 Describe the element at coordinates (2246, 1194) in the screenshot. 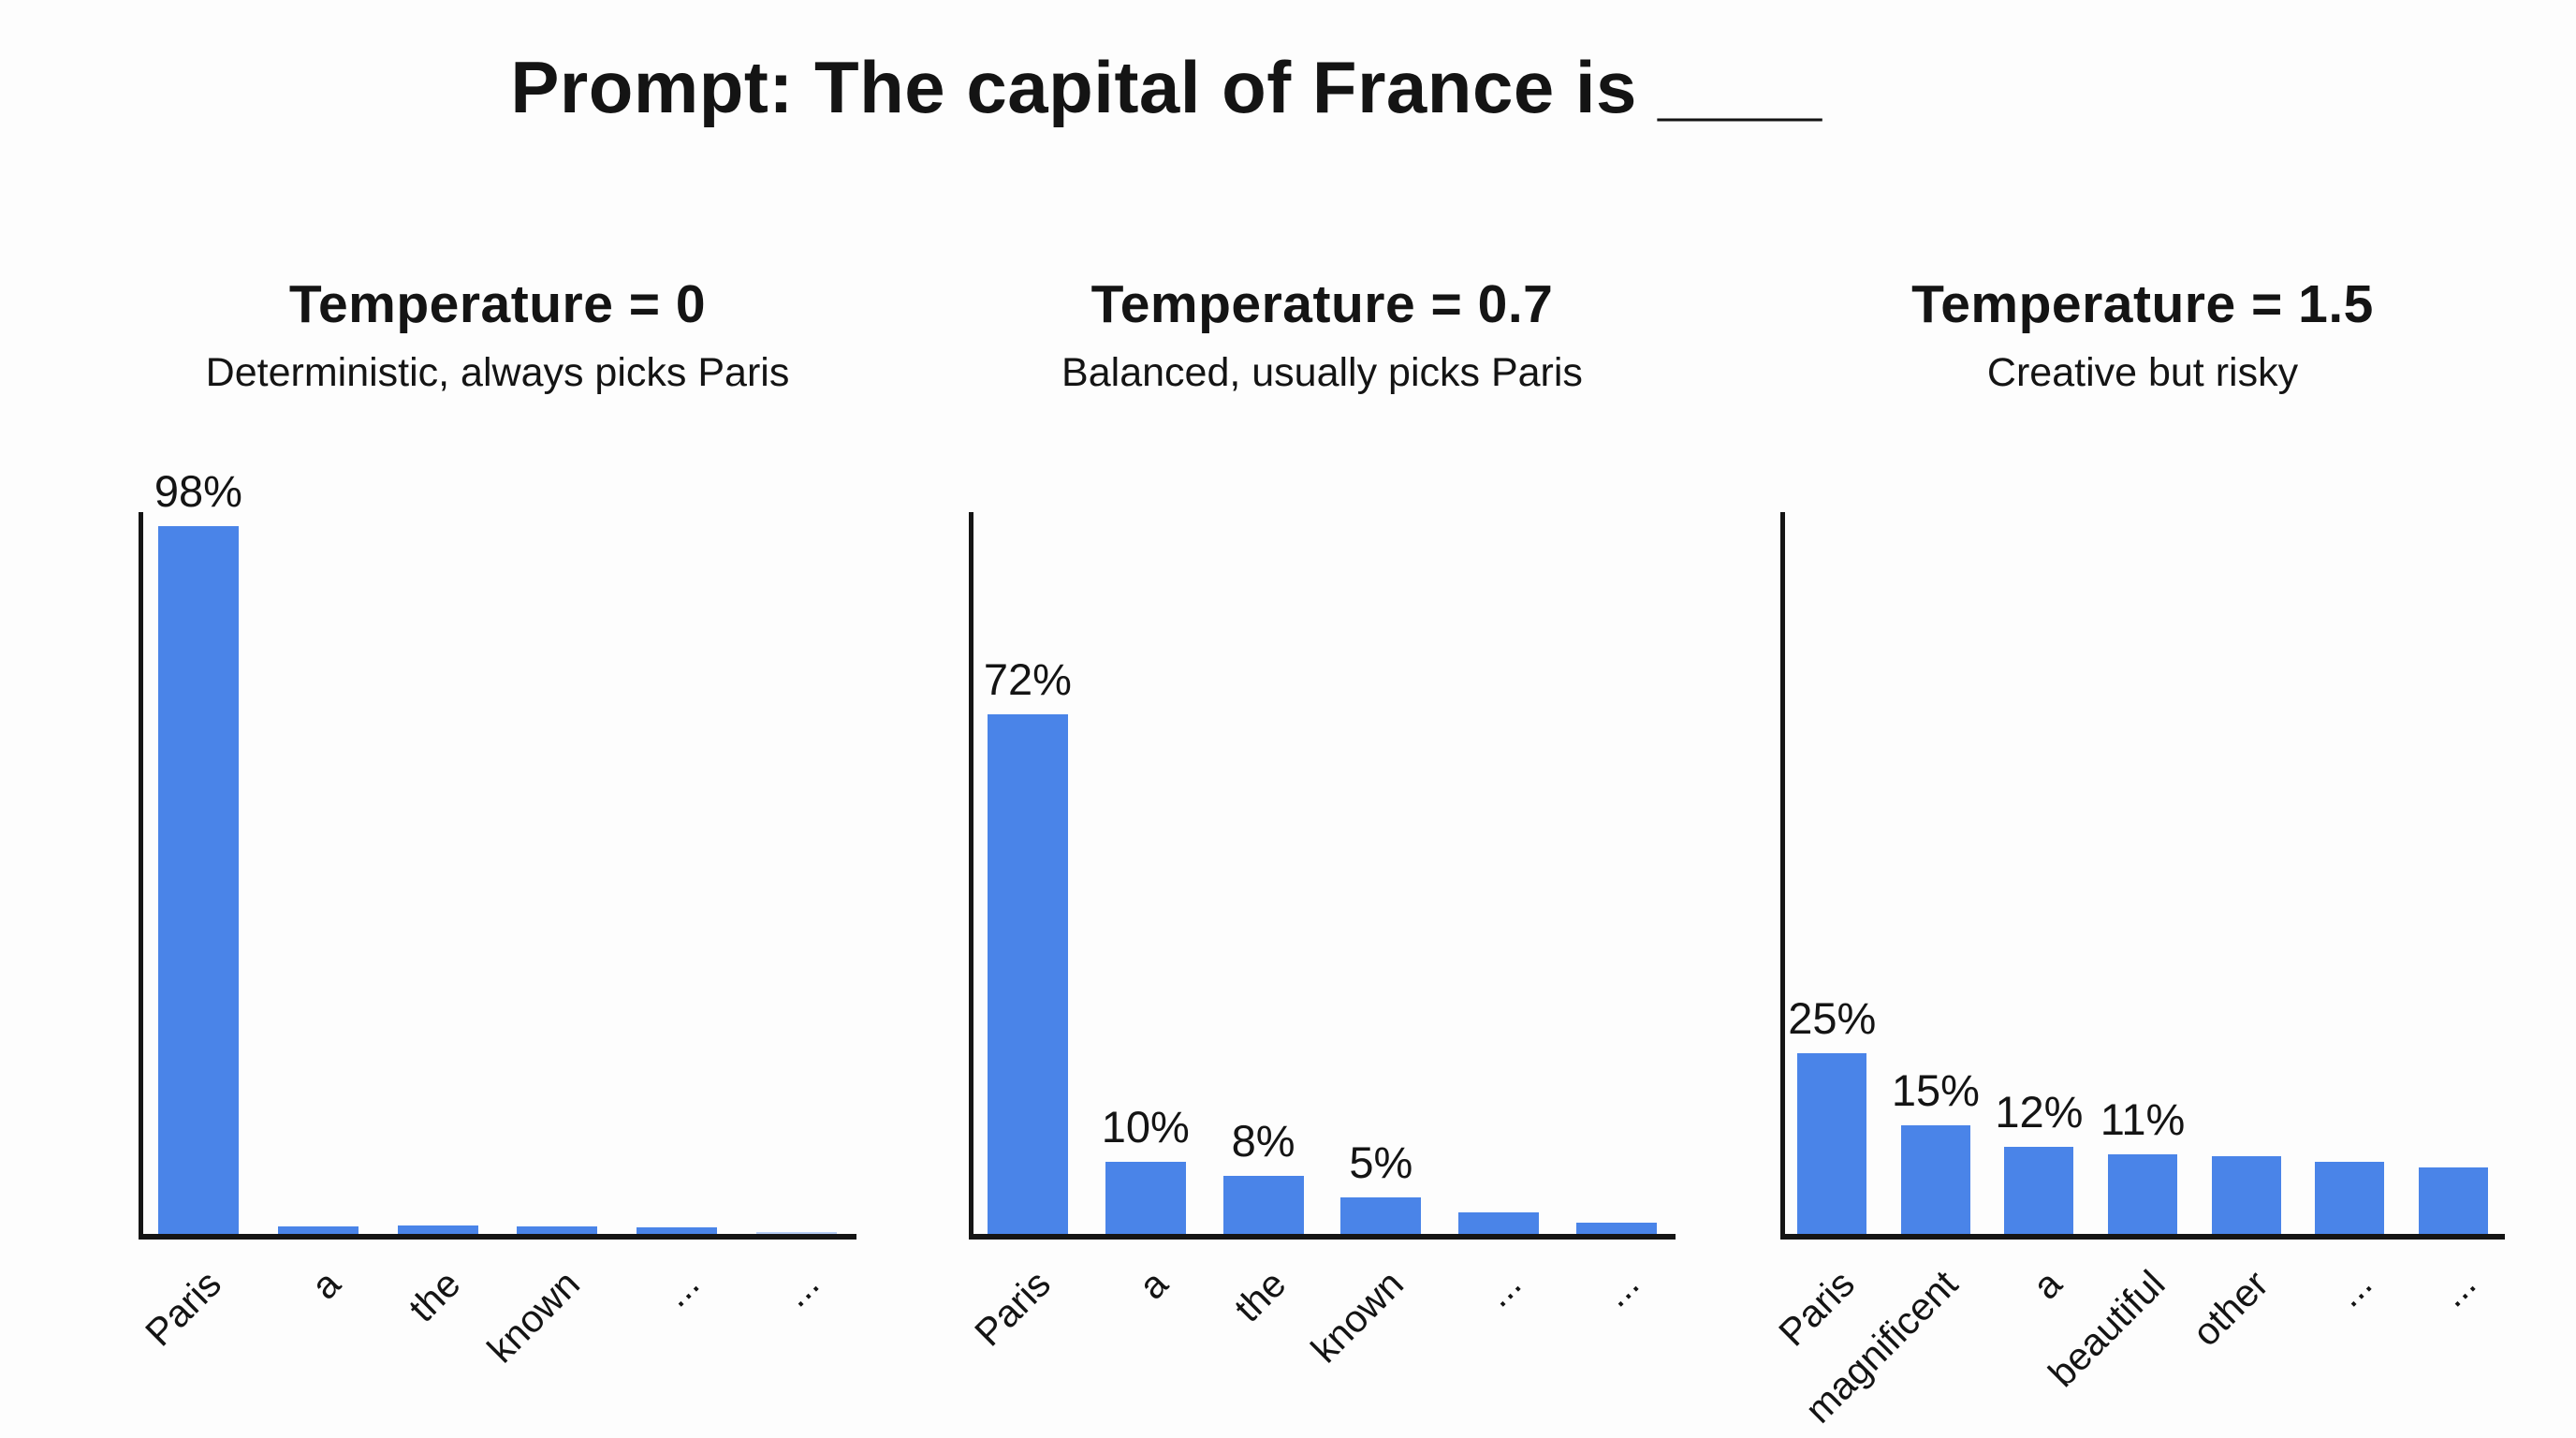

I see `bar-other` at that location.